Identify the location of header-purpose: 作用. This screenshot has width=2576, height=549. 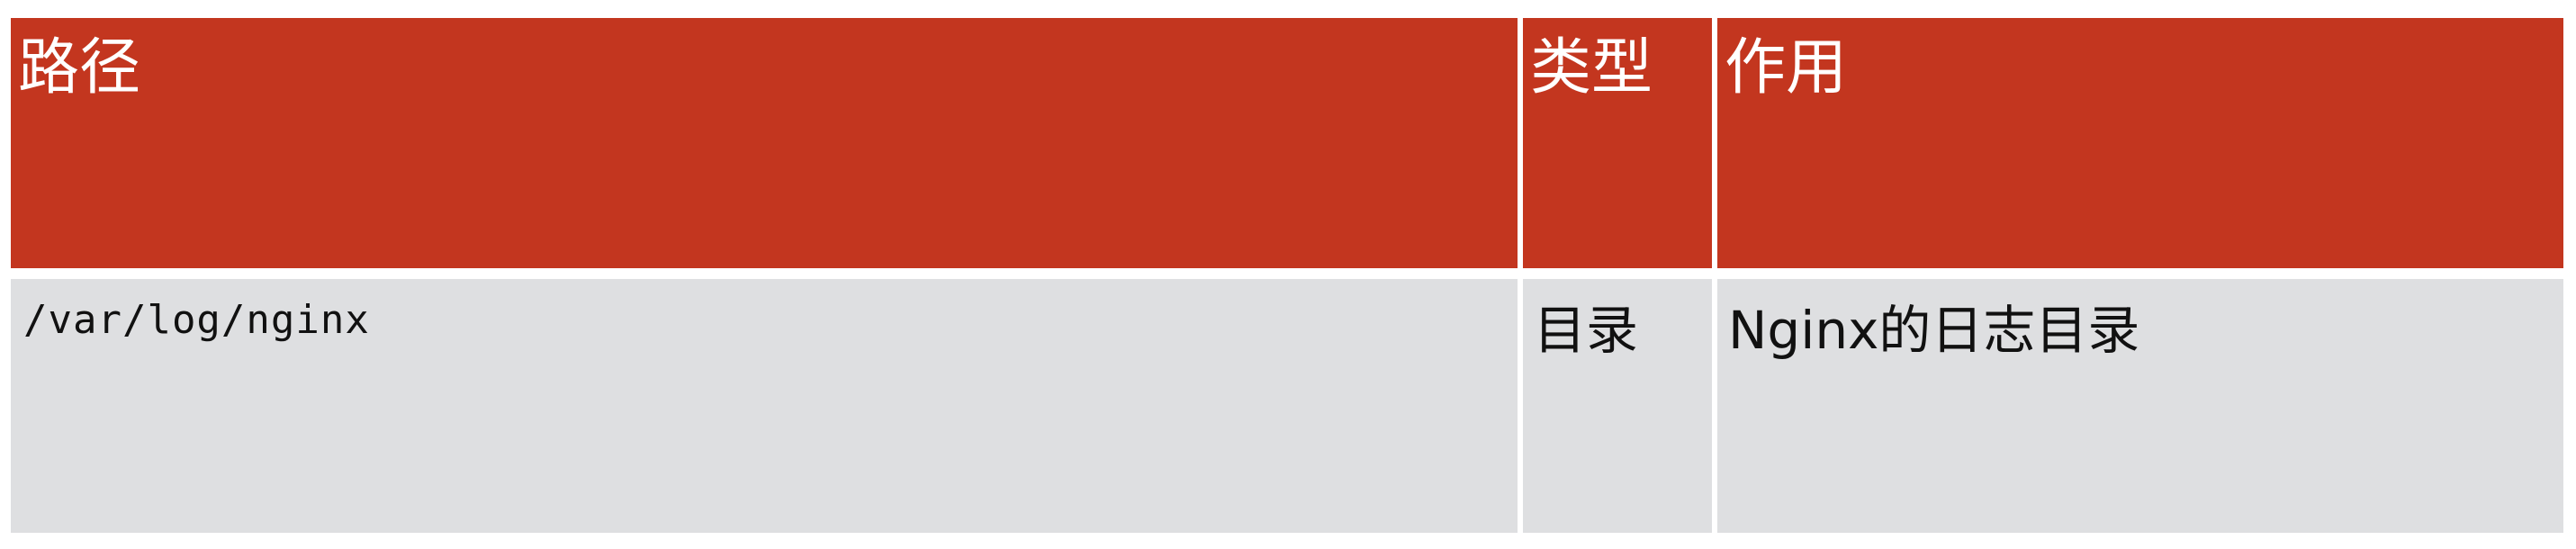
(2140, 143).